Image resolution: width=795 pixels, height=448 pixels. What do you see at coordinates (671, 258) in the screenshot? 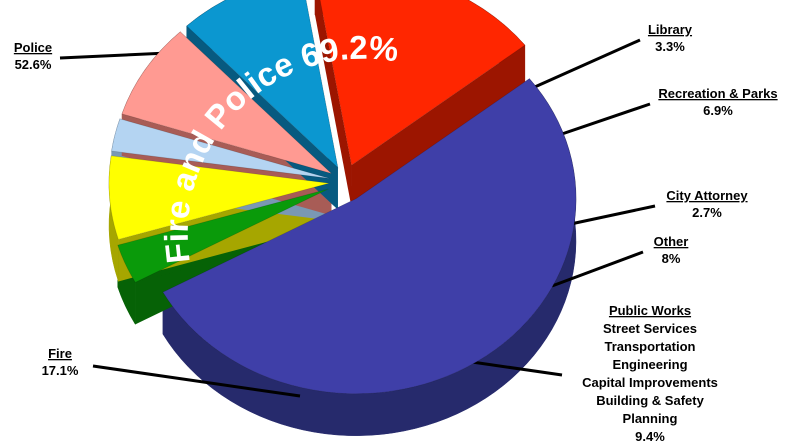
I see `other-value-label: 8%` at bounding box center [671, 258].